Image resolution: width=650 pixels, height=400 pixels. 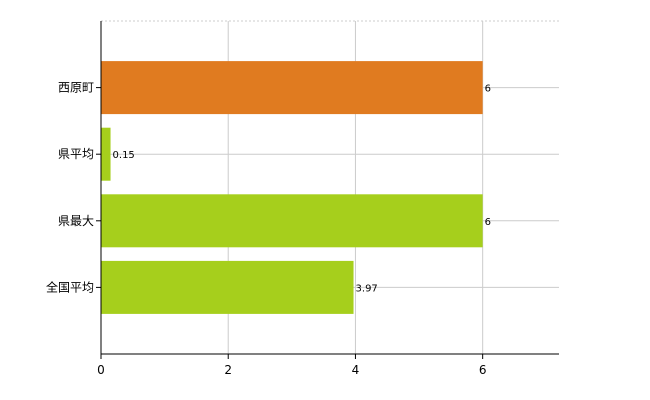 I want to click on x-tick-label: 6, so click(x=483, y=370).